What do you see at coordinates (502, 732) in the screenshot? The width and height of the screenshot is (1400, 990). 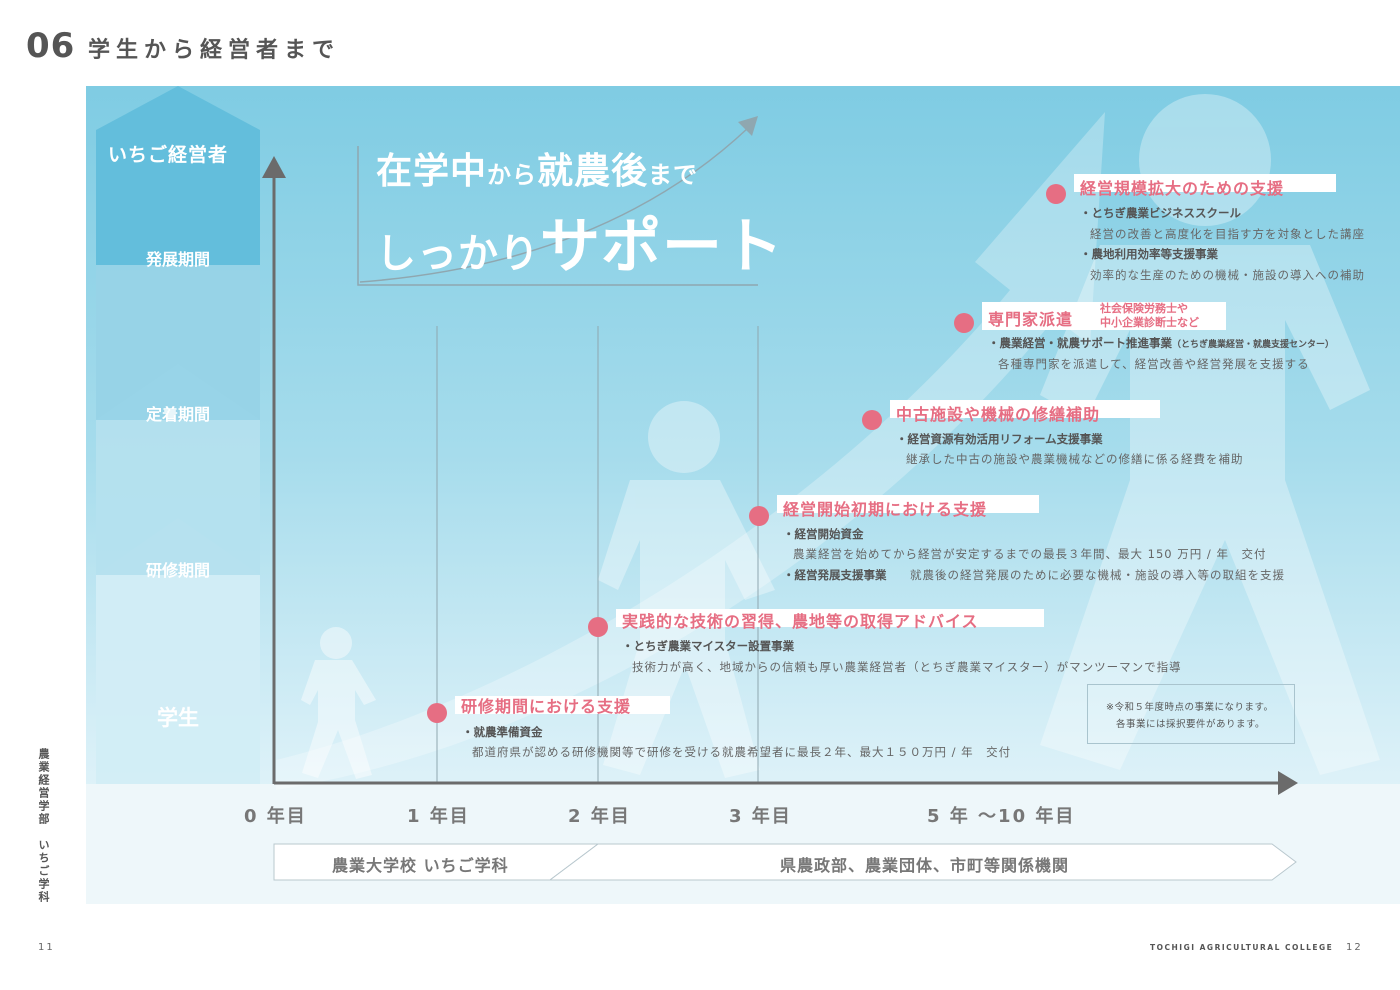 I see `milestone-bullet: ・就農準備資金` at bounding box center [502, 732].